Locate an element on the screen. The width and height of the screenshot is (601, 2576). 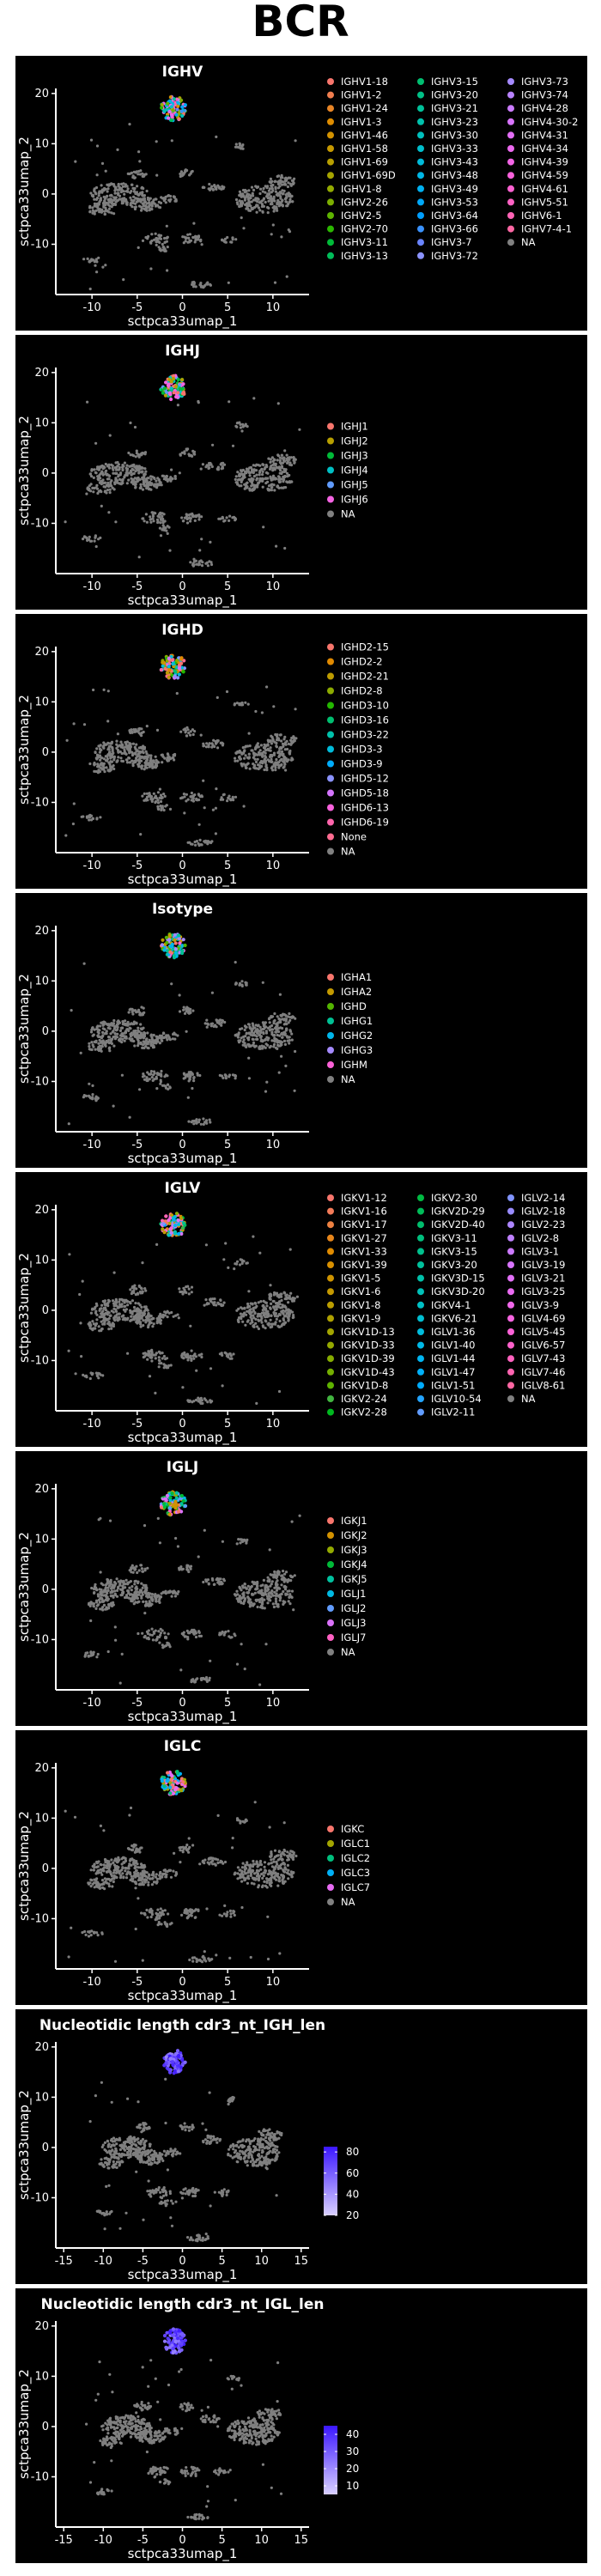
y-tick-label: 0 is located at coordinates (45, 194).